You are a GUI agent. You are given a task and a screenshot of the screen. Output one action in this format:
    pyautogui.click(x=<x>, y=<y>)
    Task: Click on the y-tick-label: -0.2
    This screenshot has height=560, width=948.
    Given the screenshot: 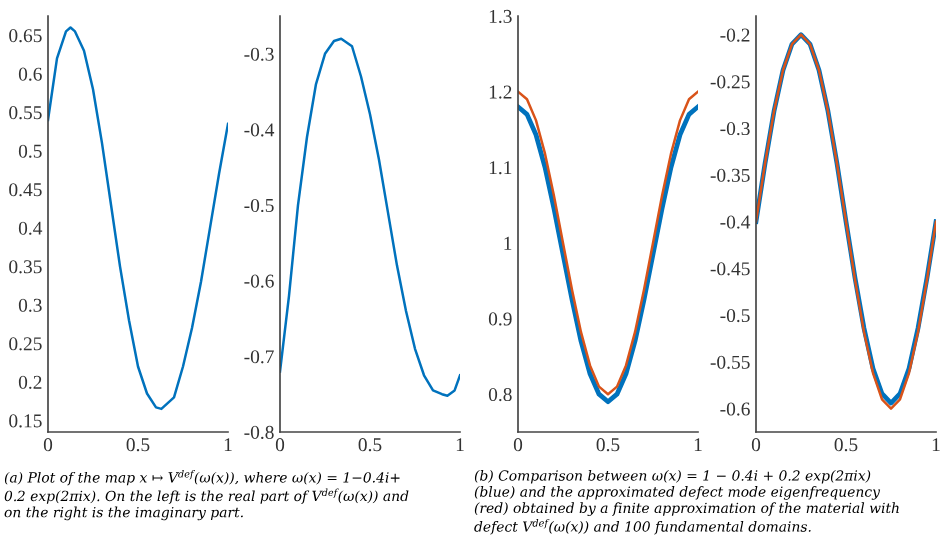 What is the action you would take?
    pyautogui.click(x=735, y=35)
    